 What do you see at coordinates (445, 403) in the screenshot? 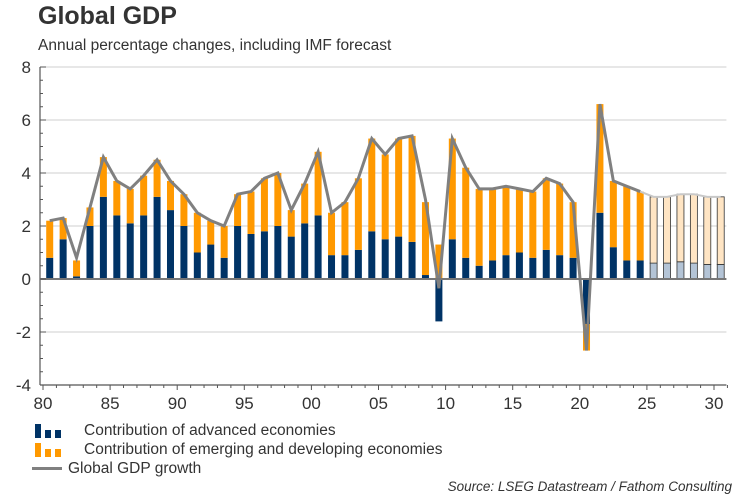
I see `x-tick-label: 10` at bounding box center [445, 403].